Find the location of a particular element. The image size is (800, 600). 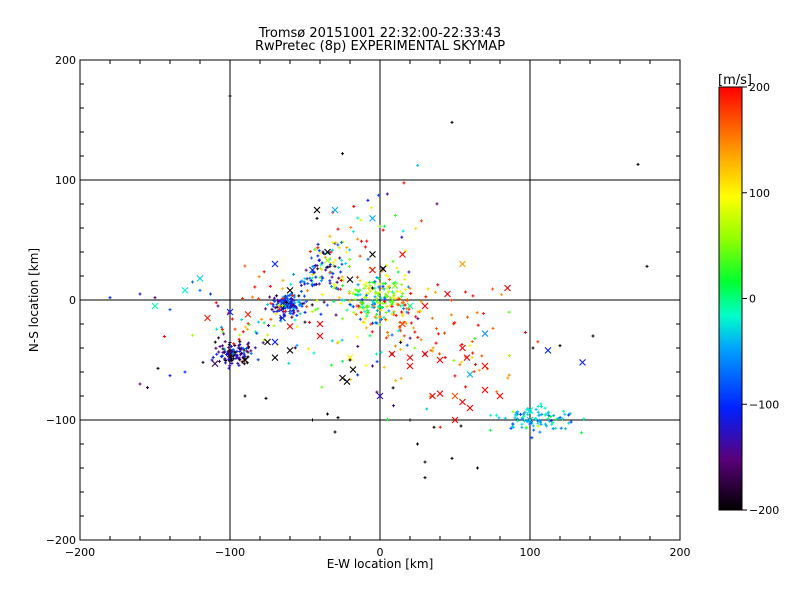

x-tick-label: 100 is located at coordinates (530, 552).